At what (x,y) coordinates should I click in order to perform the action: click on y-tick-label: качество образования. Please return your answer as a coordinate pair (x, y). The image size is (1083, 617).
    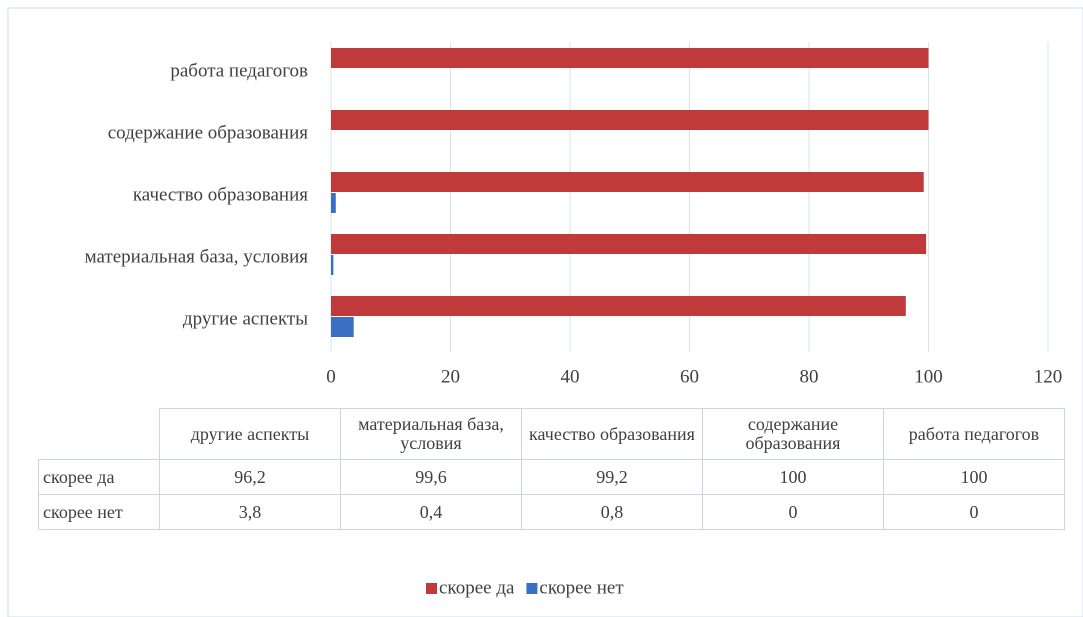
    Looking at the image, I should click on (220, 194).